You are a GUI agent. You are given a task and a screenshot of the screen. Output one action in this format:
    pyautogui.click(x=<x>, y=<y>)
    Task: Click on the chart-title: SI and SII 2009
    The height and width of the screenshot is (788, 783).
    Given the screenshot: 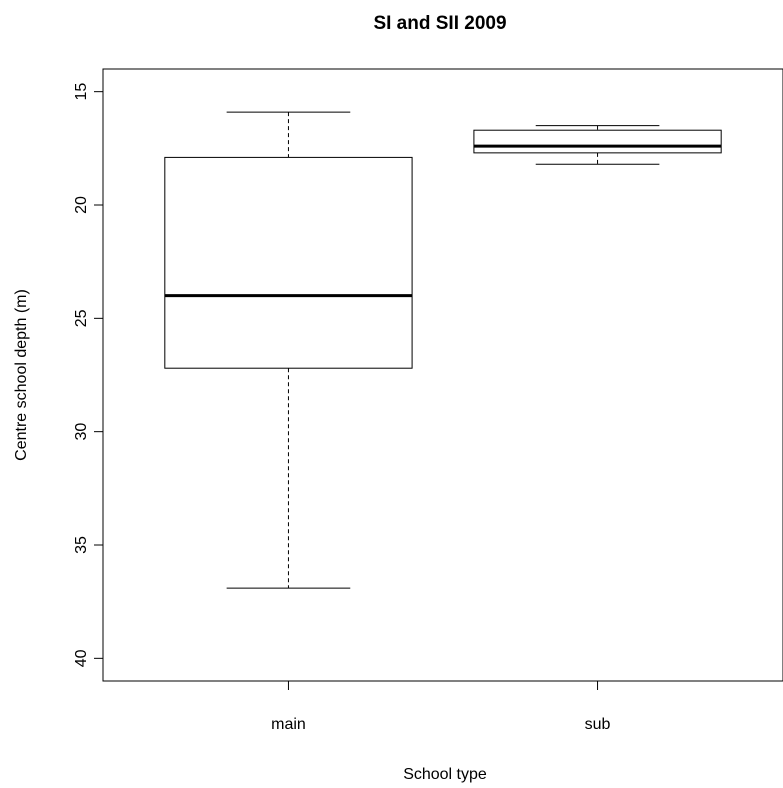 What is the action you would take?
    pyautogui.click(x=439, y=23)
    